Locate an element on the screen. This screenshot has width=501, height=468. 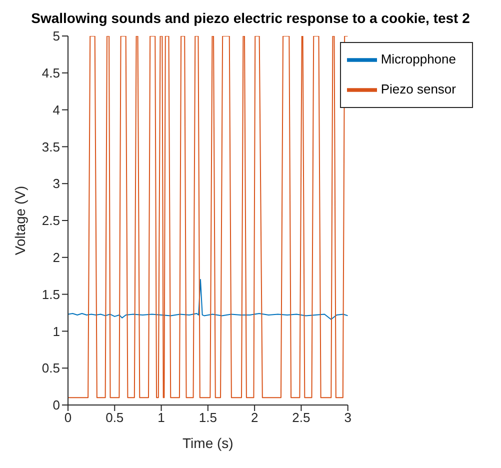
x-tick-label: 3 is located at coordinates (348, 418).